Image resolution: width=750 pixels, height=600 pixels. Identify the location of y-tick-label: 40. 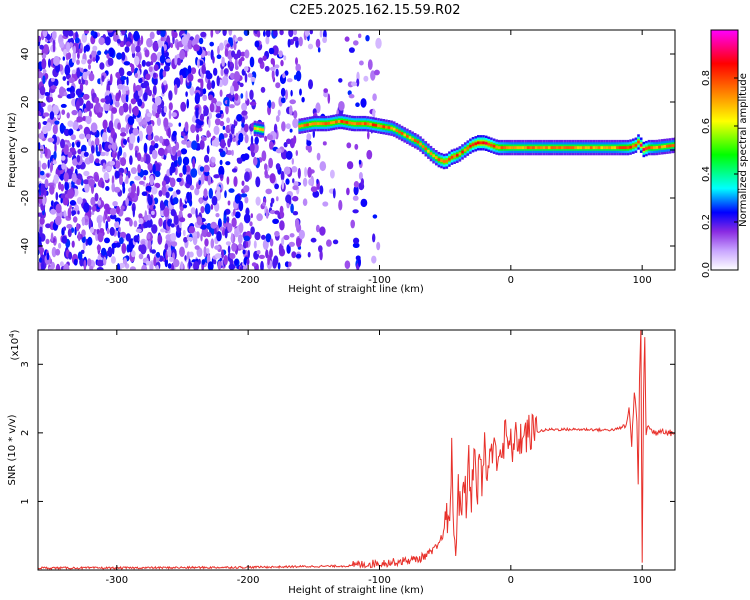
(25, 54).